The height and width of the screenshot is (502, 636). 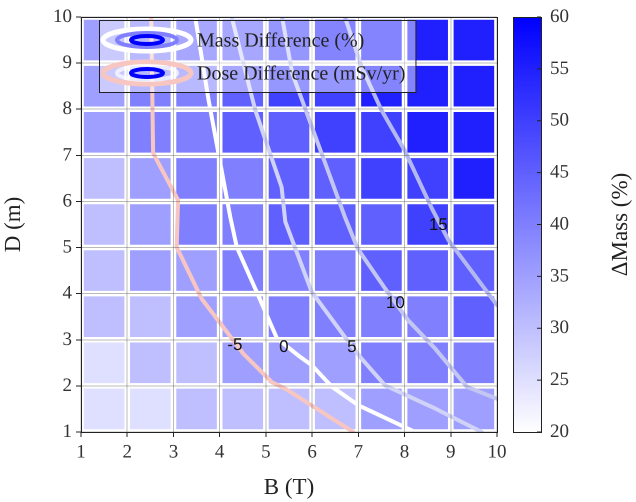 What do you see at coordinates (438, 224) in the screenshot?
I see `annotation: 15` at bounding box center [438, 224].